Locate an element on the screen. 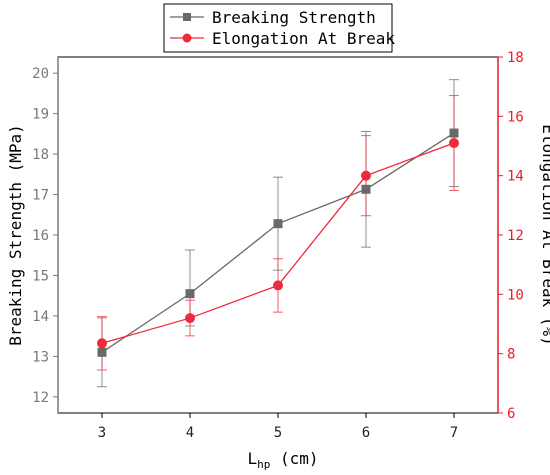  left-tick-label: 18 is located at coordinates (40, 155).